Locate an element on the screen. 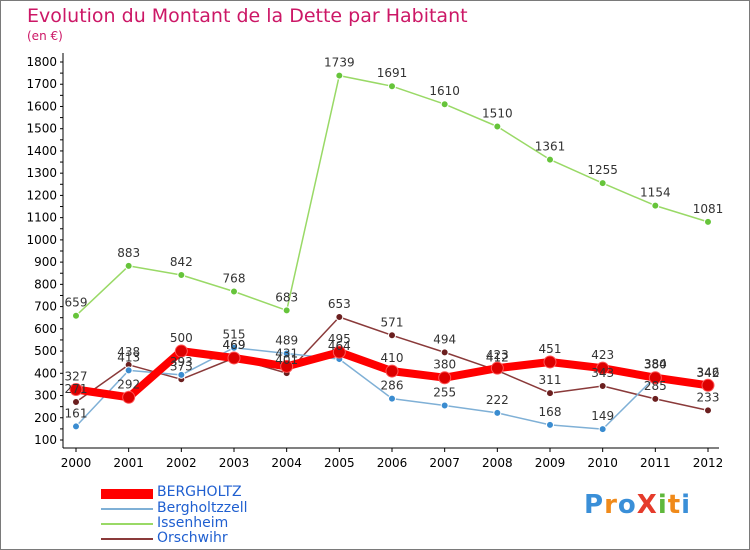 The image size is (750, 550). point-bergholtzzell-2007 is located at coordinates (444, 405).